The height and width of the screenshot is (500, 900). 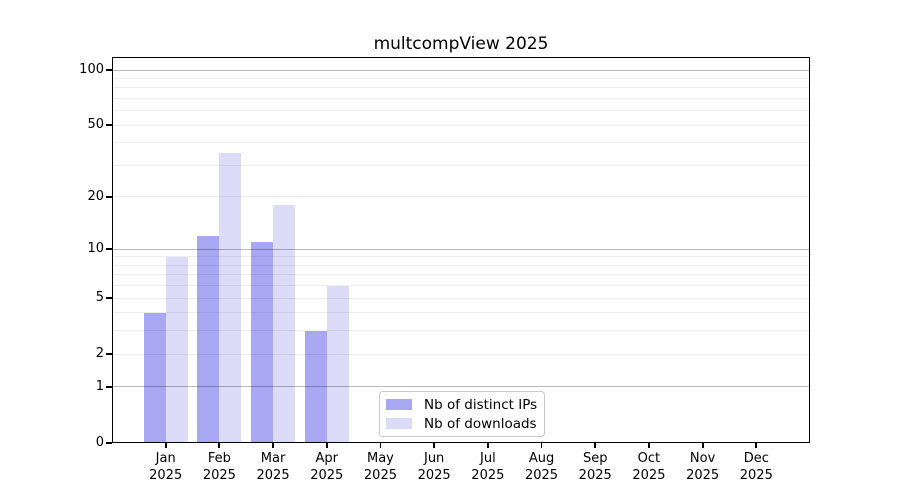 I want to click on bar-downloads-mar, so click(x=284, y=324).